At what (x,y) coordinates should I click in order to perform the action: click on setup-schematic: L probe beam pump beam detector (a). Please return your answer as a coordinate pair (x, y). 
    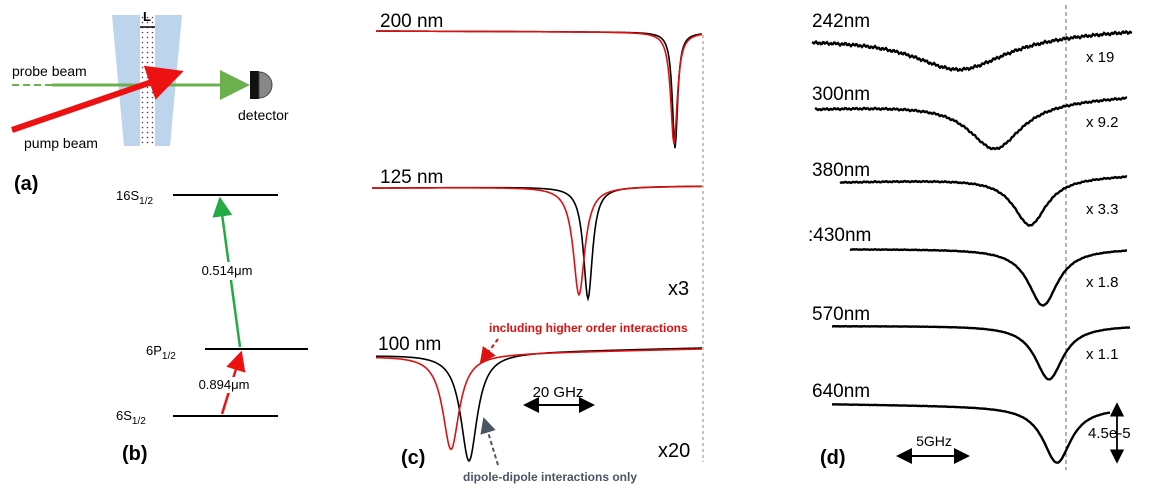
    Looking at the image, I should click on (150, 102).